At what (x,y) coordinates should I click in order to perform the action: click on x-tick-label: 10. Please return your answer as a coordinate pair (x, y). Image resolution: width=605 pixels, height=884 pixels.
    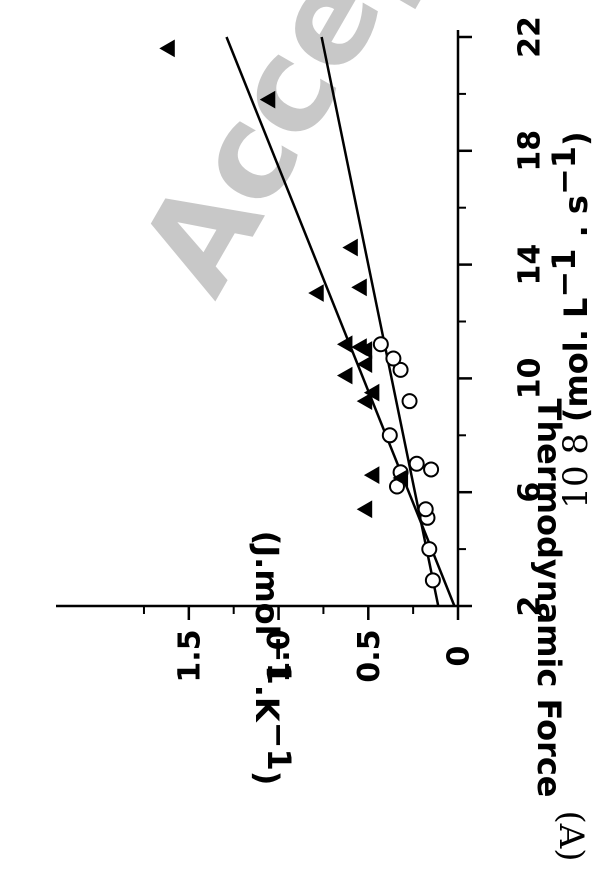
    Looking at the image, I should click on (530, 379).